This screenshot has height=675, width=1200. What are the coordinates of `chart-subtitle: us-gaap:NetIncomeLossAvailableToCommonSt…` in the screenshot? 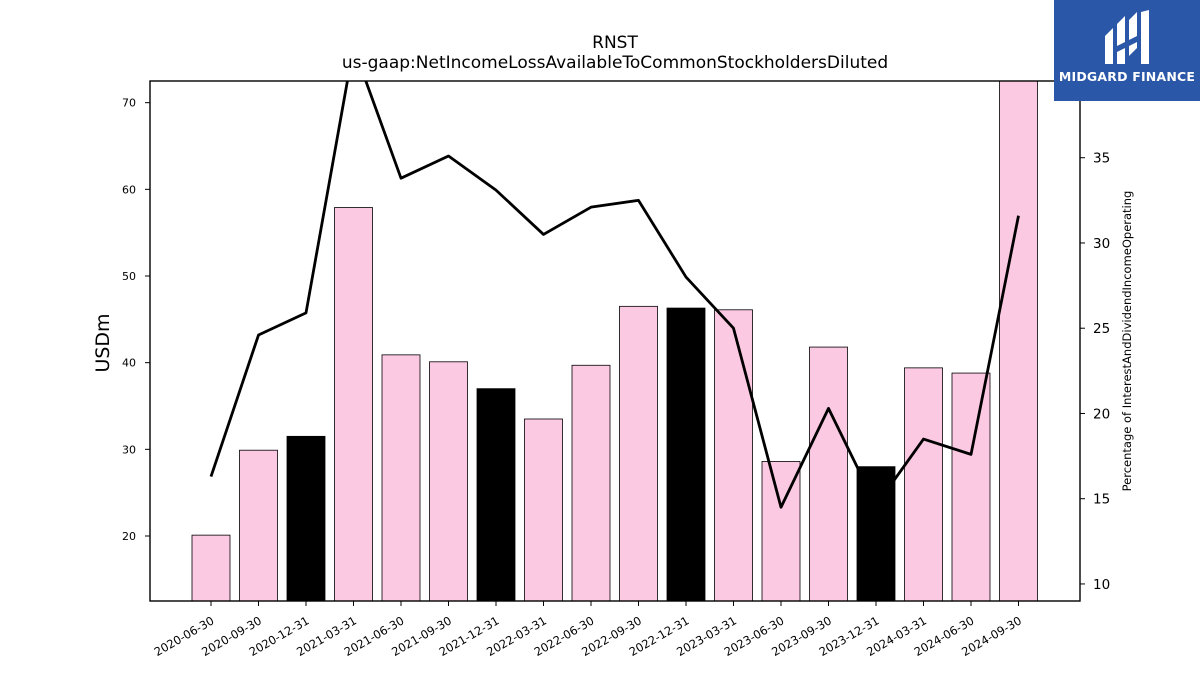 It's located at (615, 63).